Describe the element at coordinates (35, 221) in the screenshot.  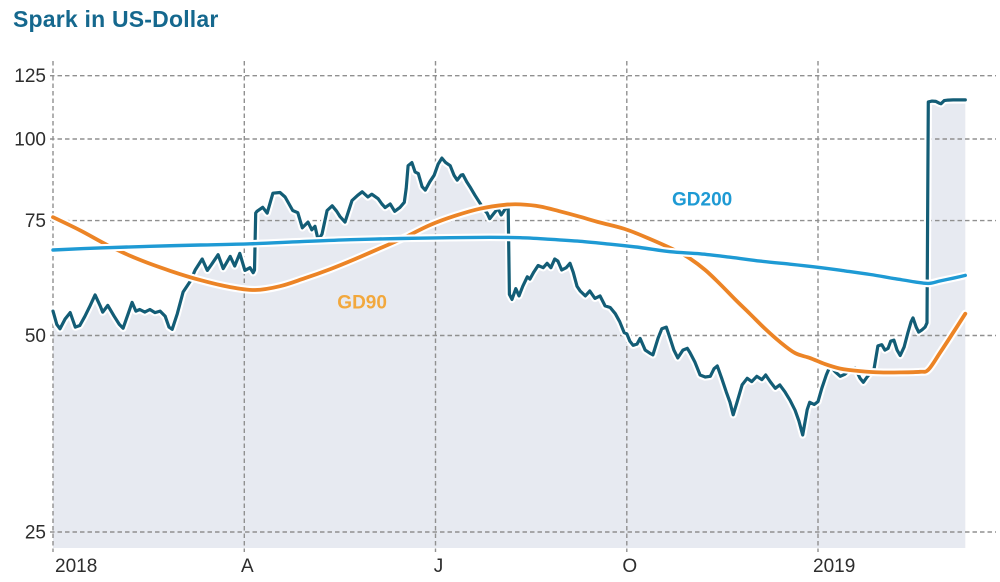
I see `y-tick-75: 75` at that location.